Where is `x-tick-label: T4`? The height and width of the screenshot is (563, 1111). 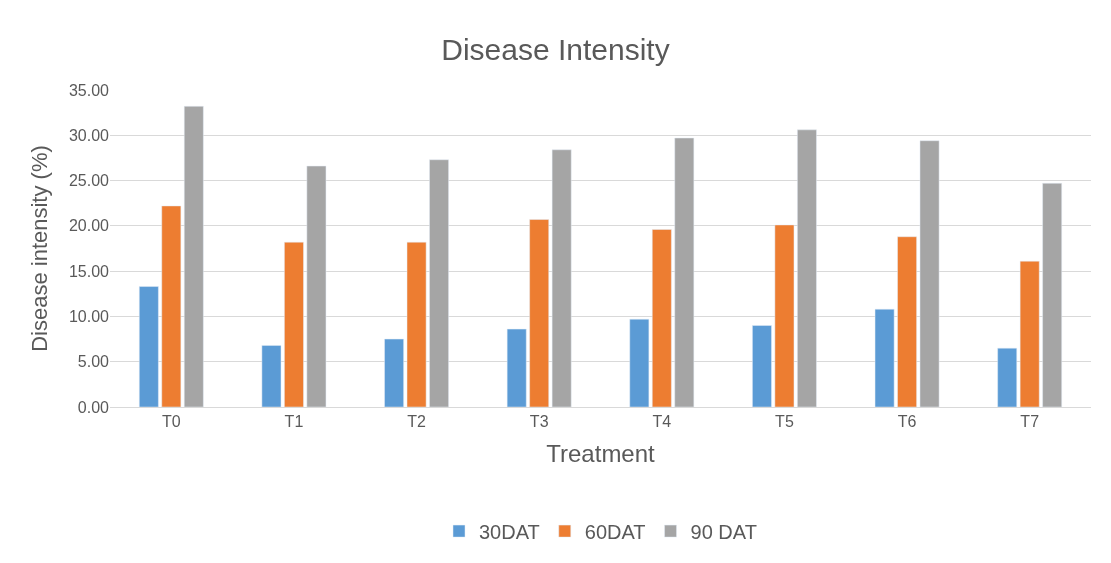 x-tick-label: T4 is located at coordinates (662, 422).